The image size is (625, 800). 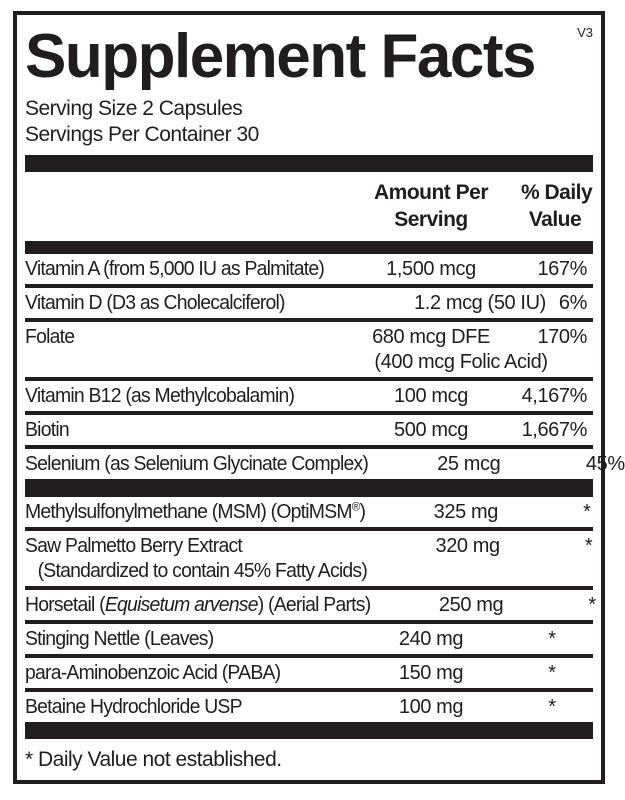 I want to click on table-header-row: Amount Per Serving % Daily Value, so click(x=309, y=206).